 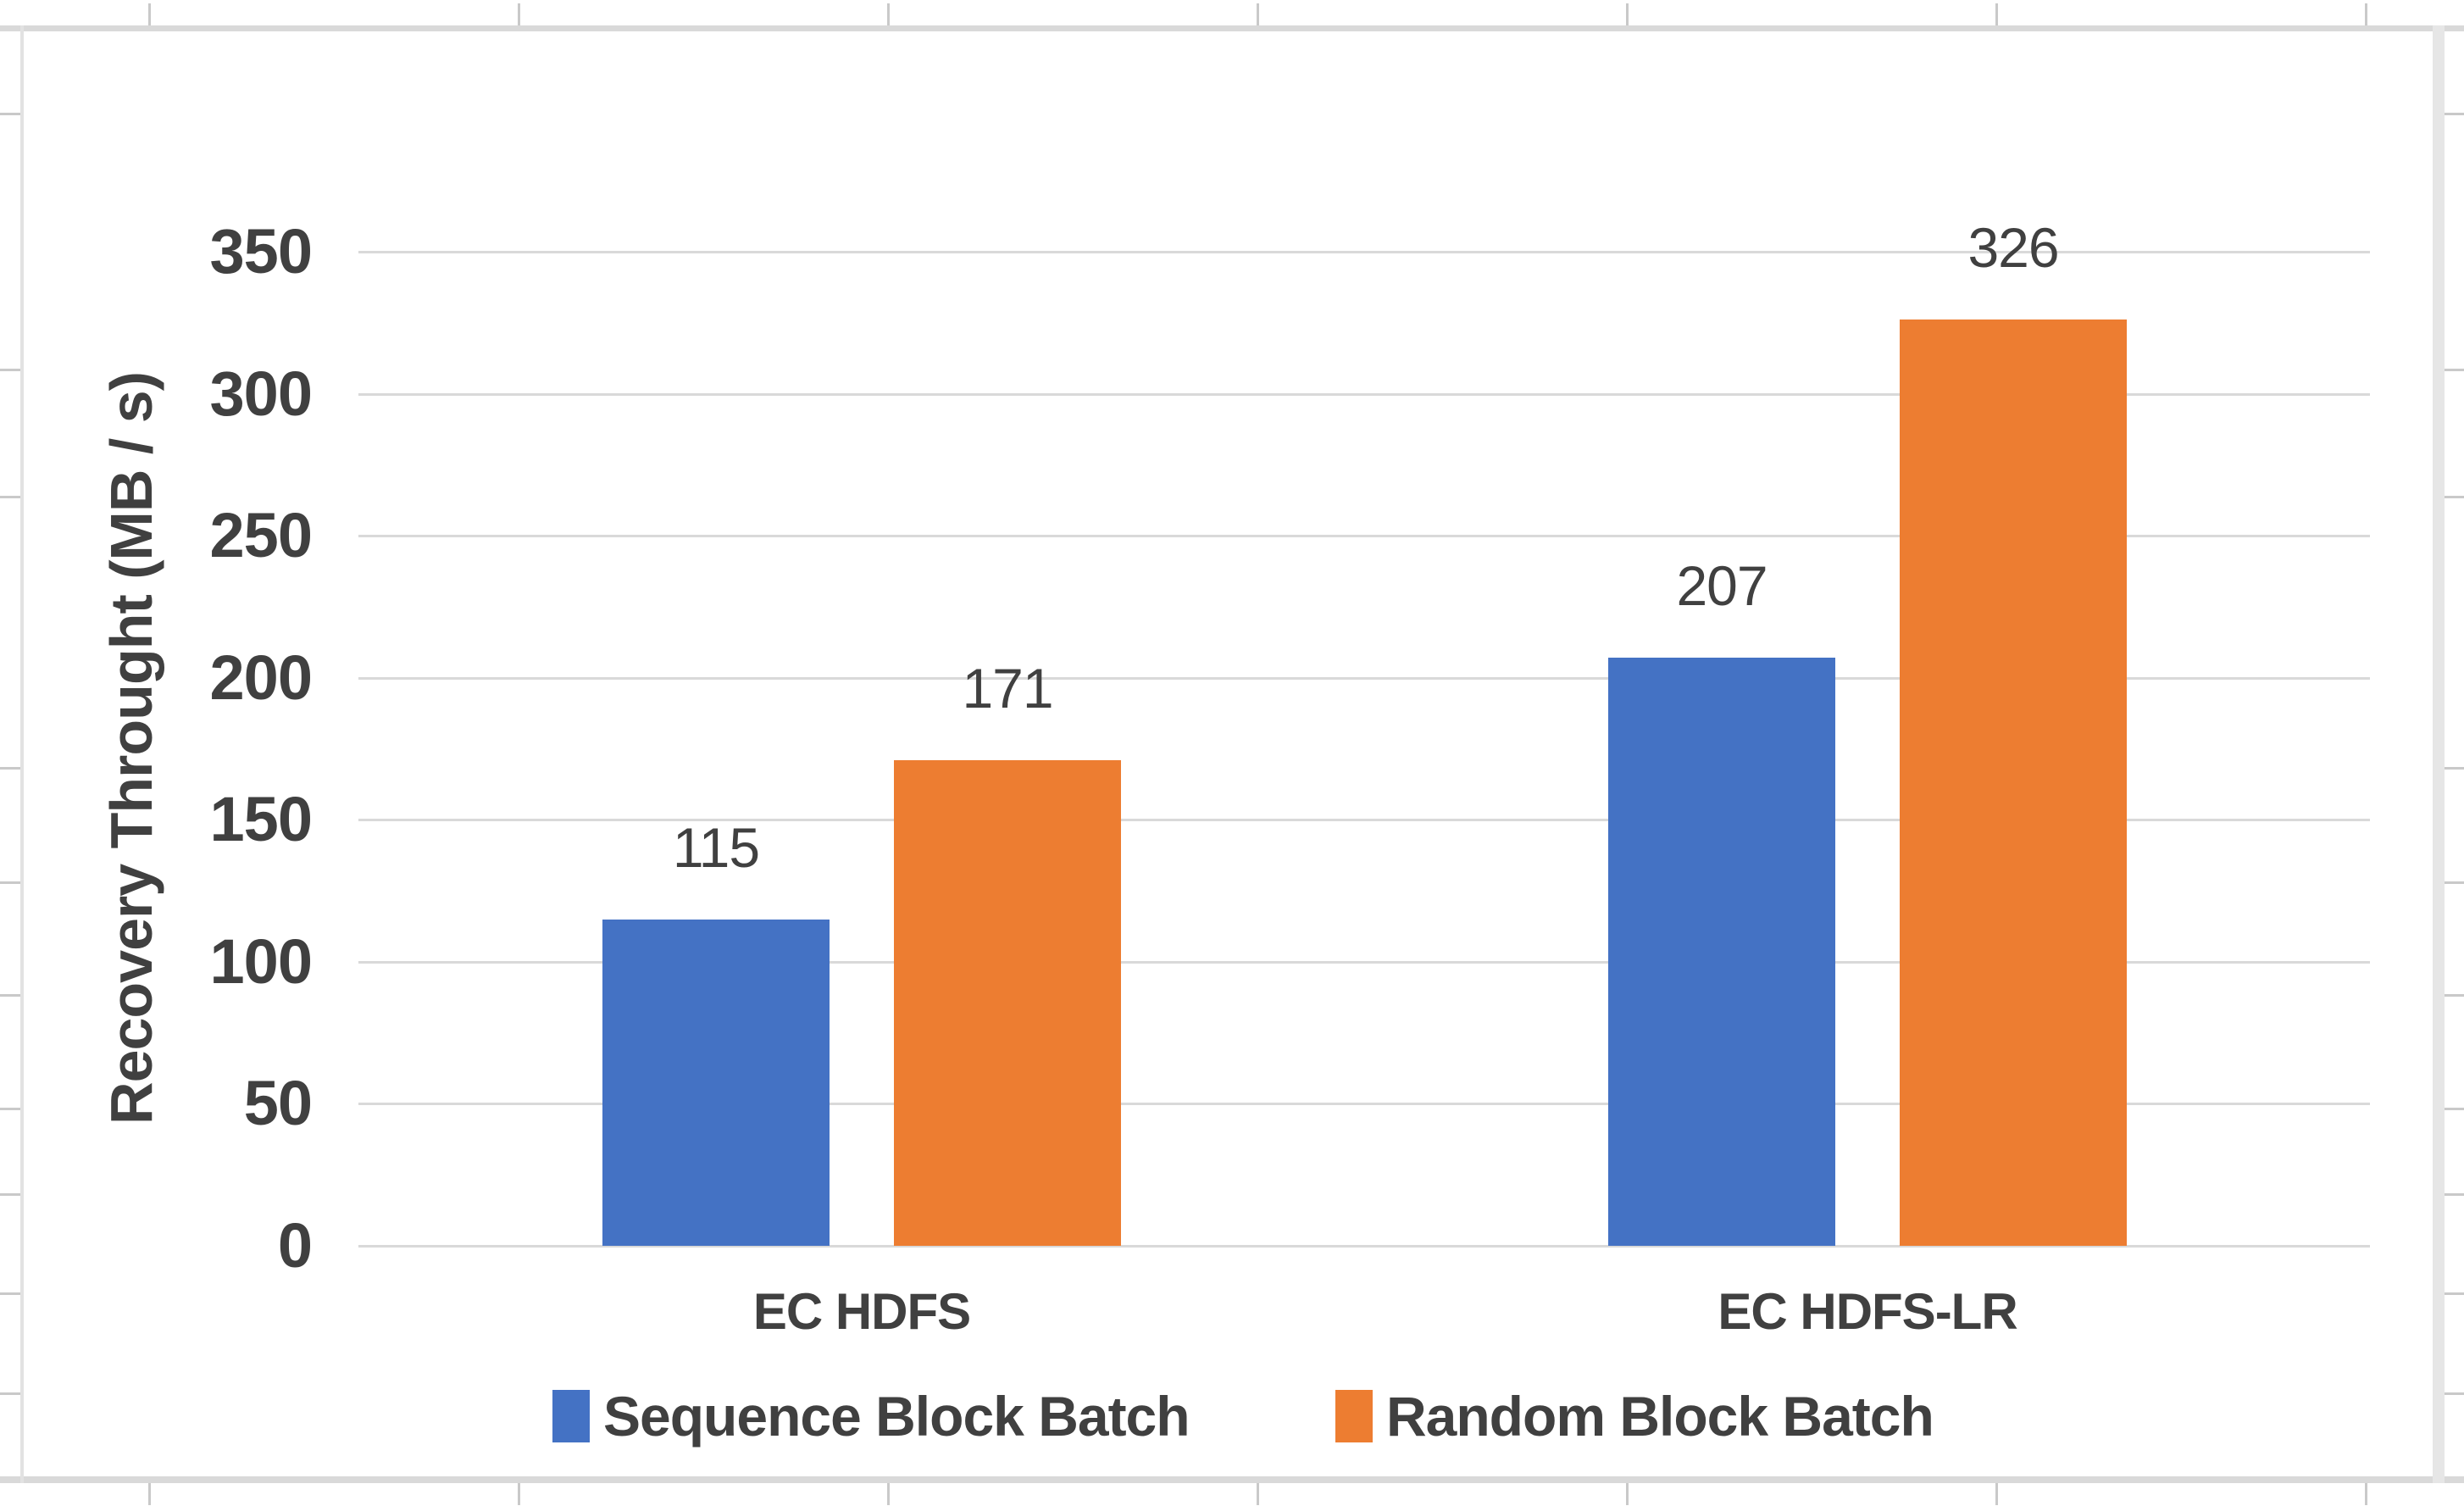 What do you see at coordinates (131, 748) in the screenshot?
I see `y-axis-title: Recovery Throught (MB / s)` at bounding box center [131, 748].